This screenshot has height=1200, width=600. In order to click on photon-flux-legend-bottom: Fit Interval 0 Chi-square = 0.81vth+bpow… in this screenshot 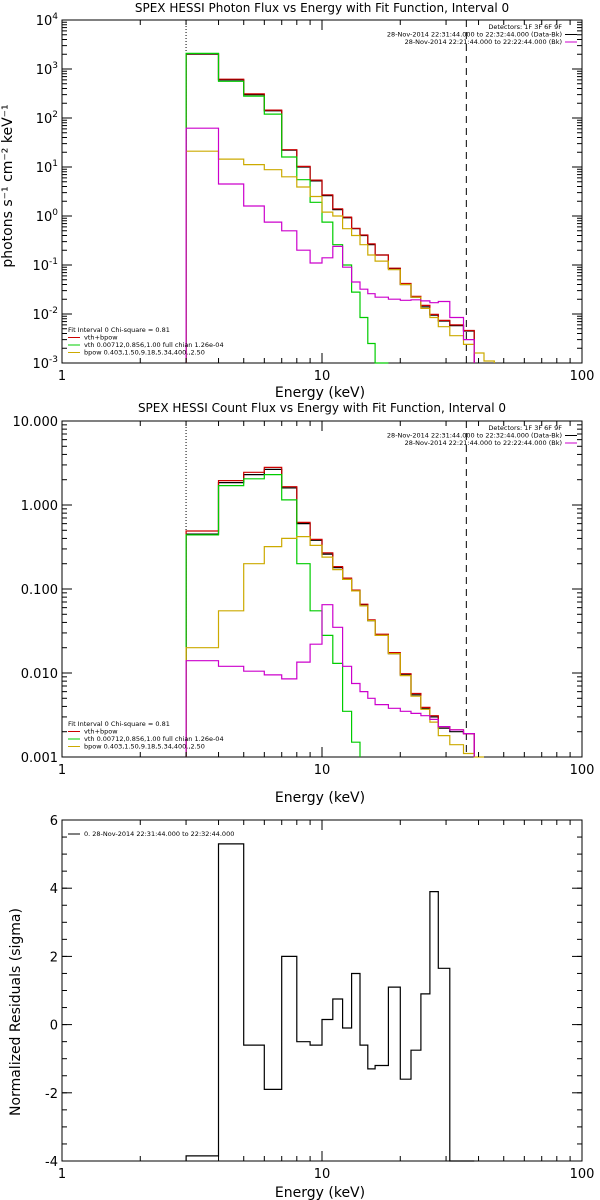, I will do `click(146, 341)`.